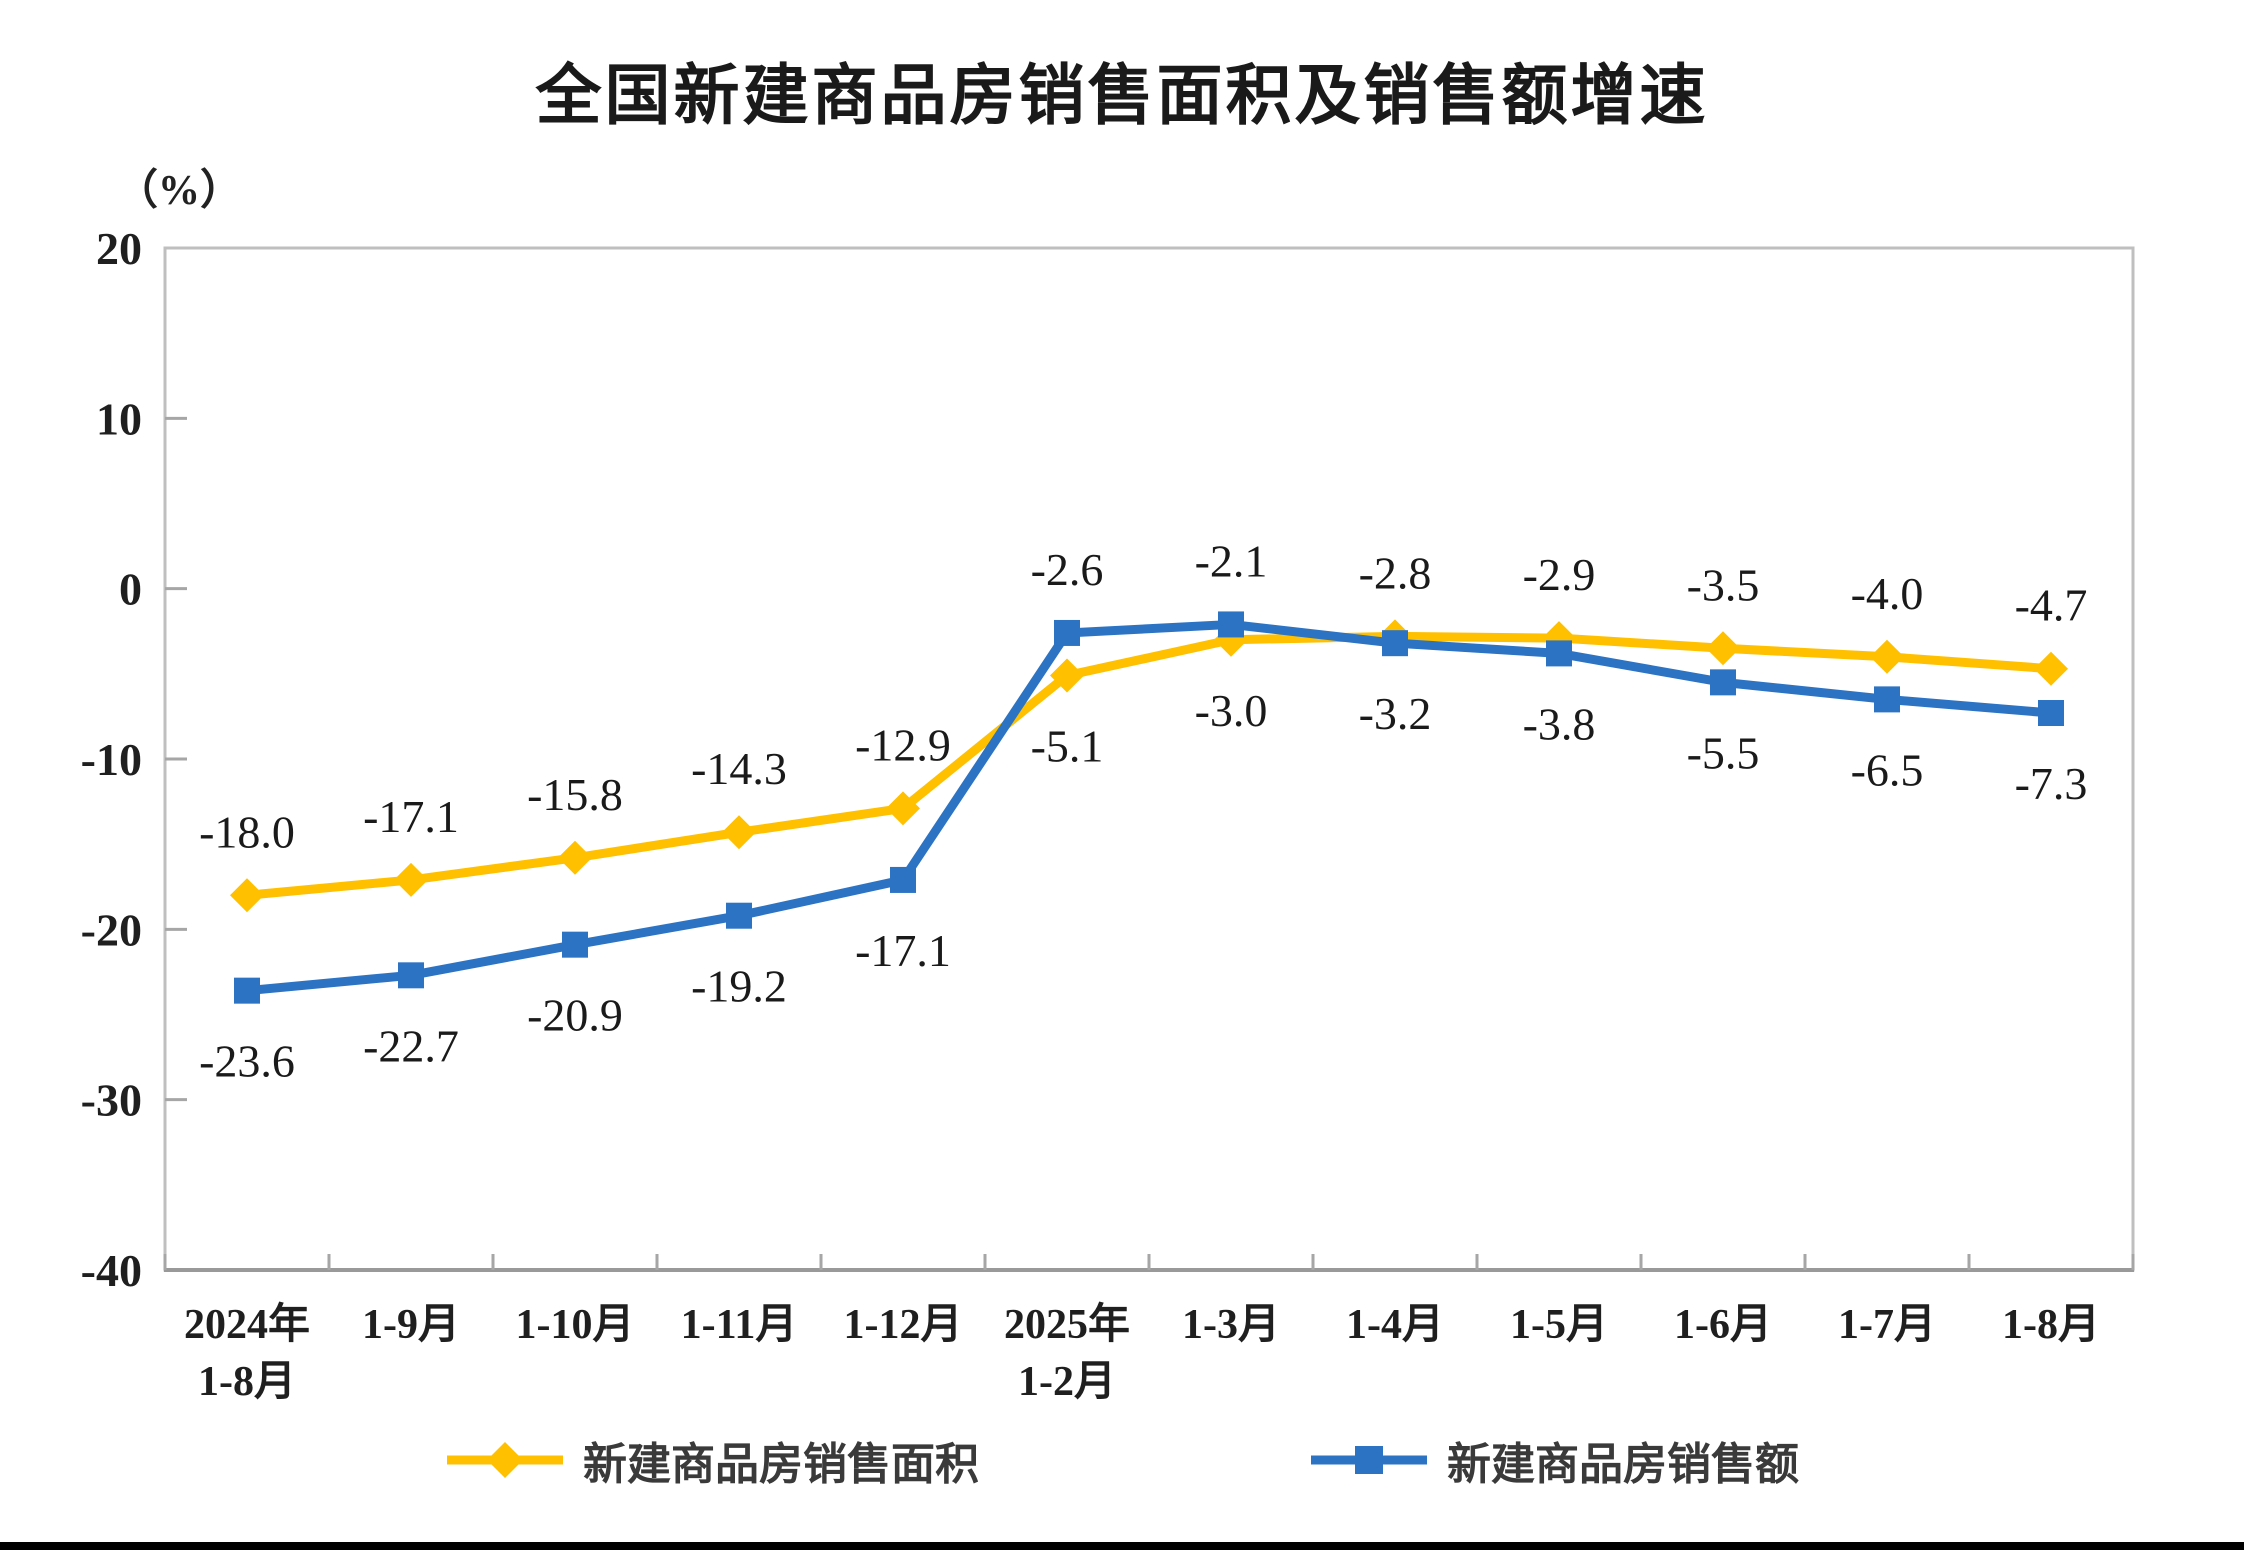  What do you see at coordinates (247, 1061) in the screenshot?
I see `data-label: -23.6` at bounding box center [247, 1061].